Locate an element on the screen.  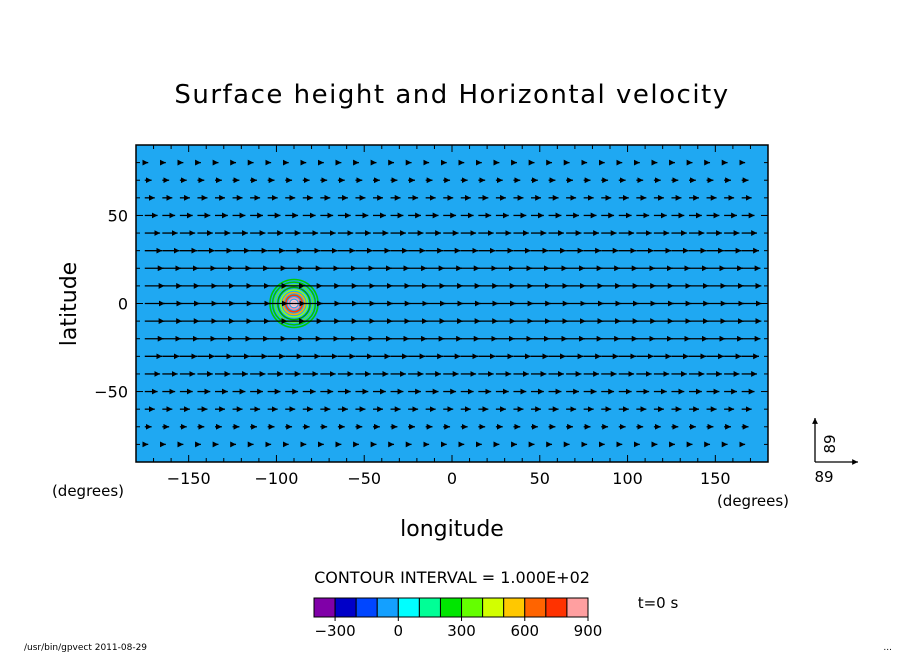
chart-title: Surface height and Horizontal velocity is located at coordinates (451, 95).